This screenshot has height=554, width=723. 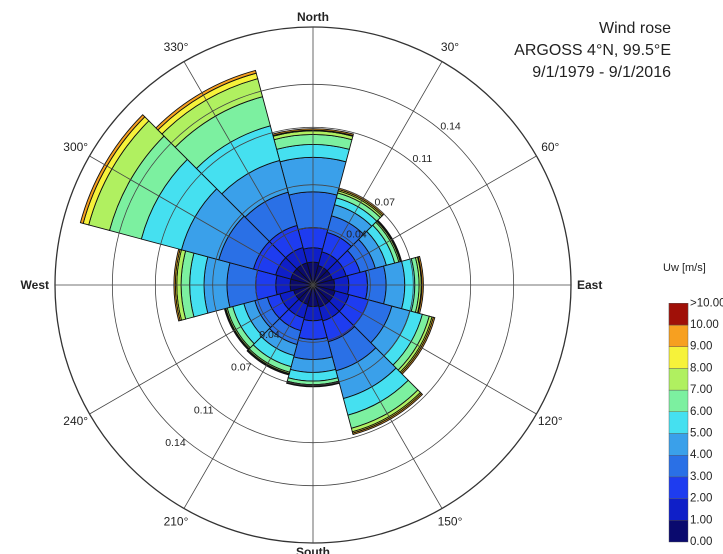 I want to click on legend-label-6: 6.00, so click(x=701, y=412).